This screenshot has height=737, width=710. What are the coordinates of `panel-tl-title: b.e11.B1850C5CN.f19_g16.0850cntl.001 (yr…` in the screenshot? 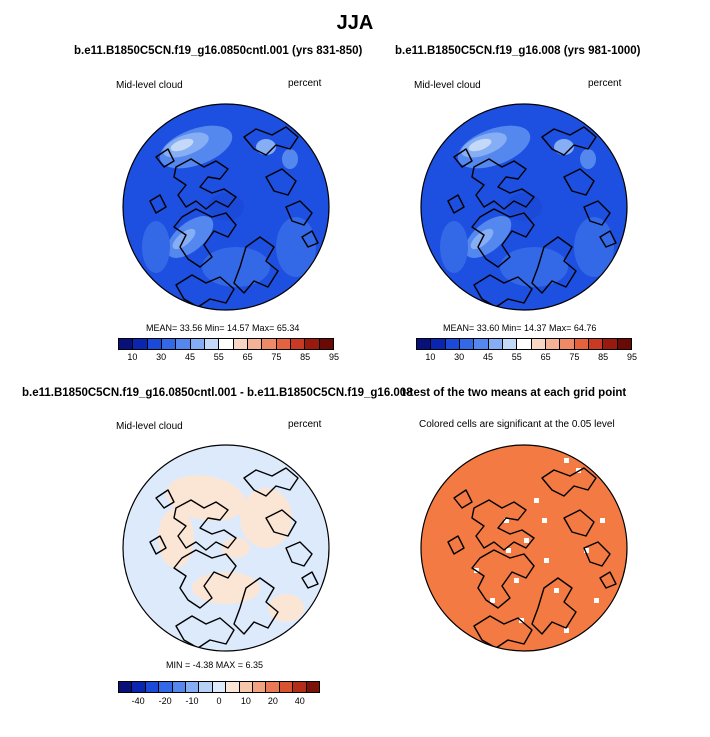 It's located at (218, 51).